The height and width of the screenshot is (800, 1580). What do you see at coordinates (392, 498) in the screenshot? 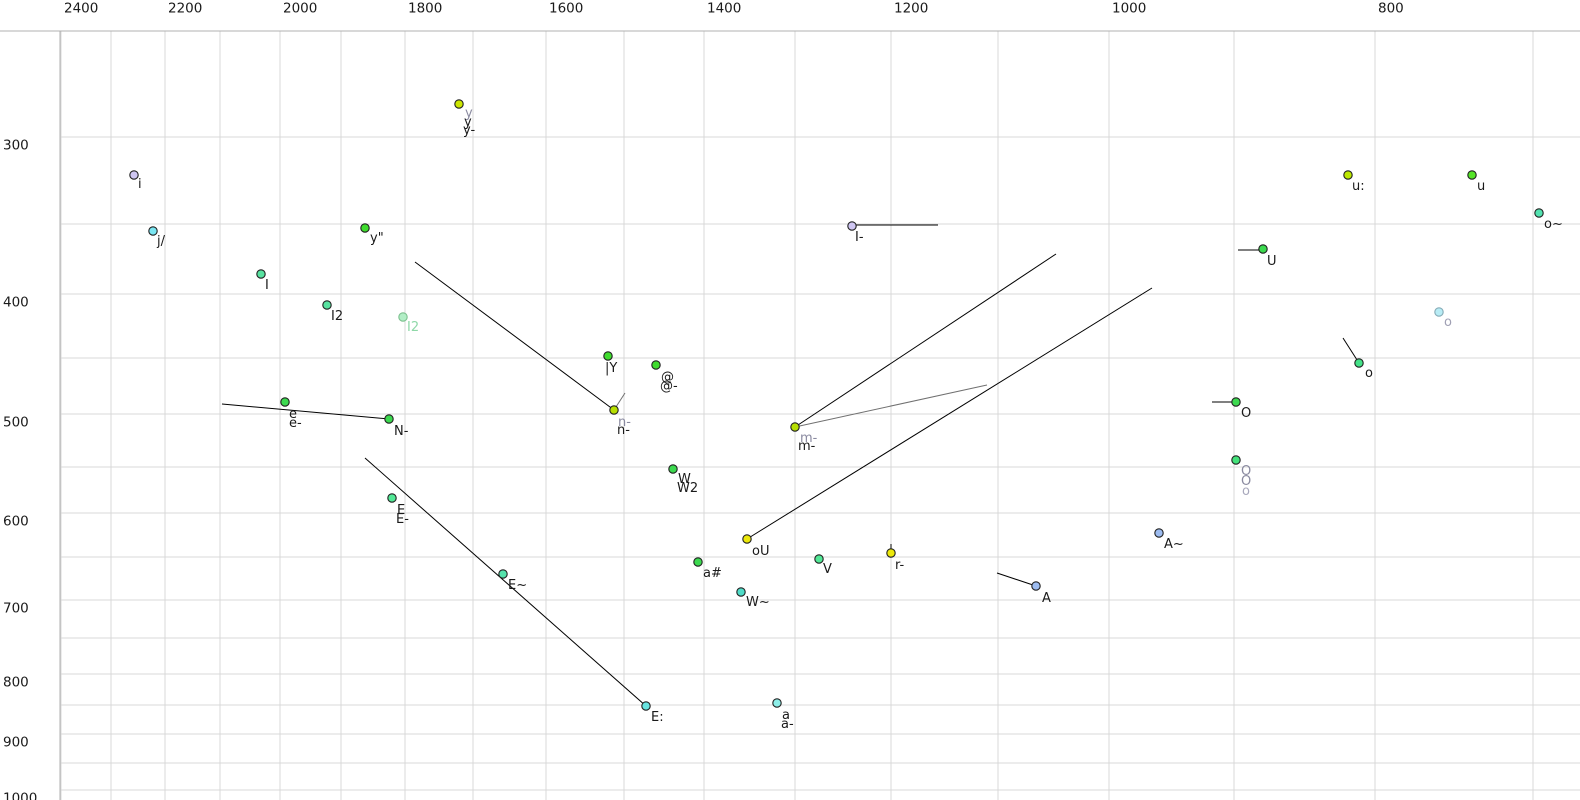
I see `data-point-E` at bounding box center [392, 498].